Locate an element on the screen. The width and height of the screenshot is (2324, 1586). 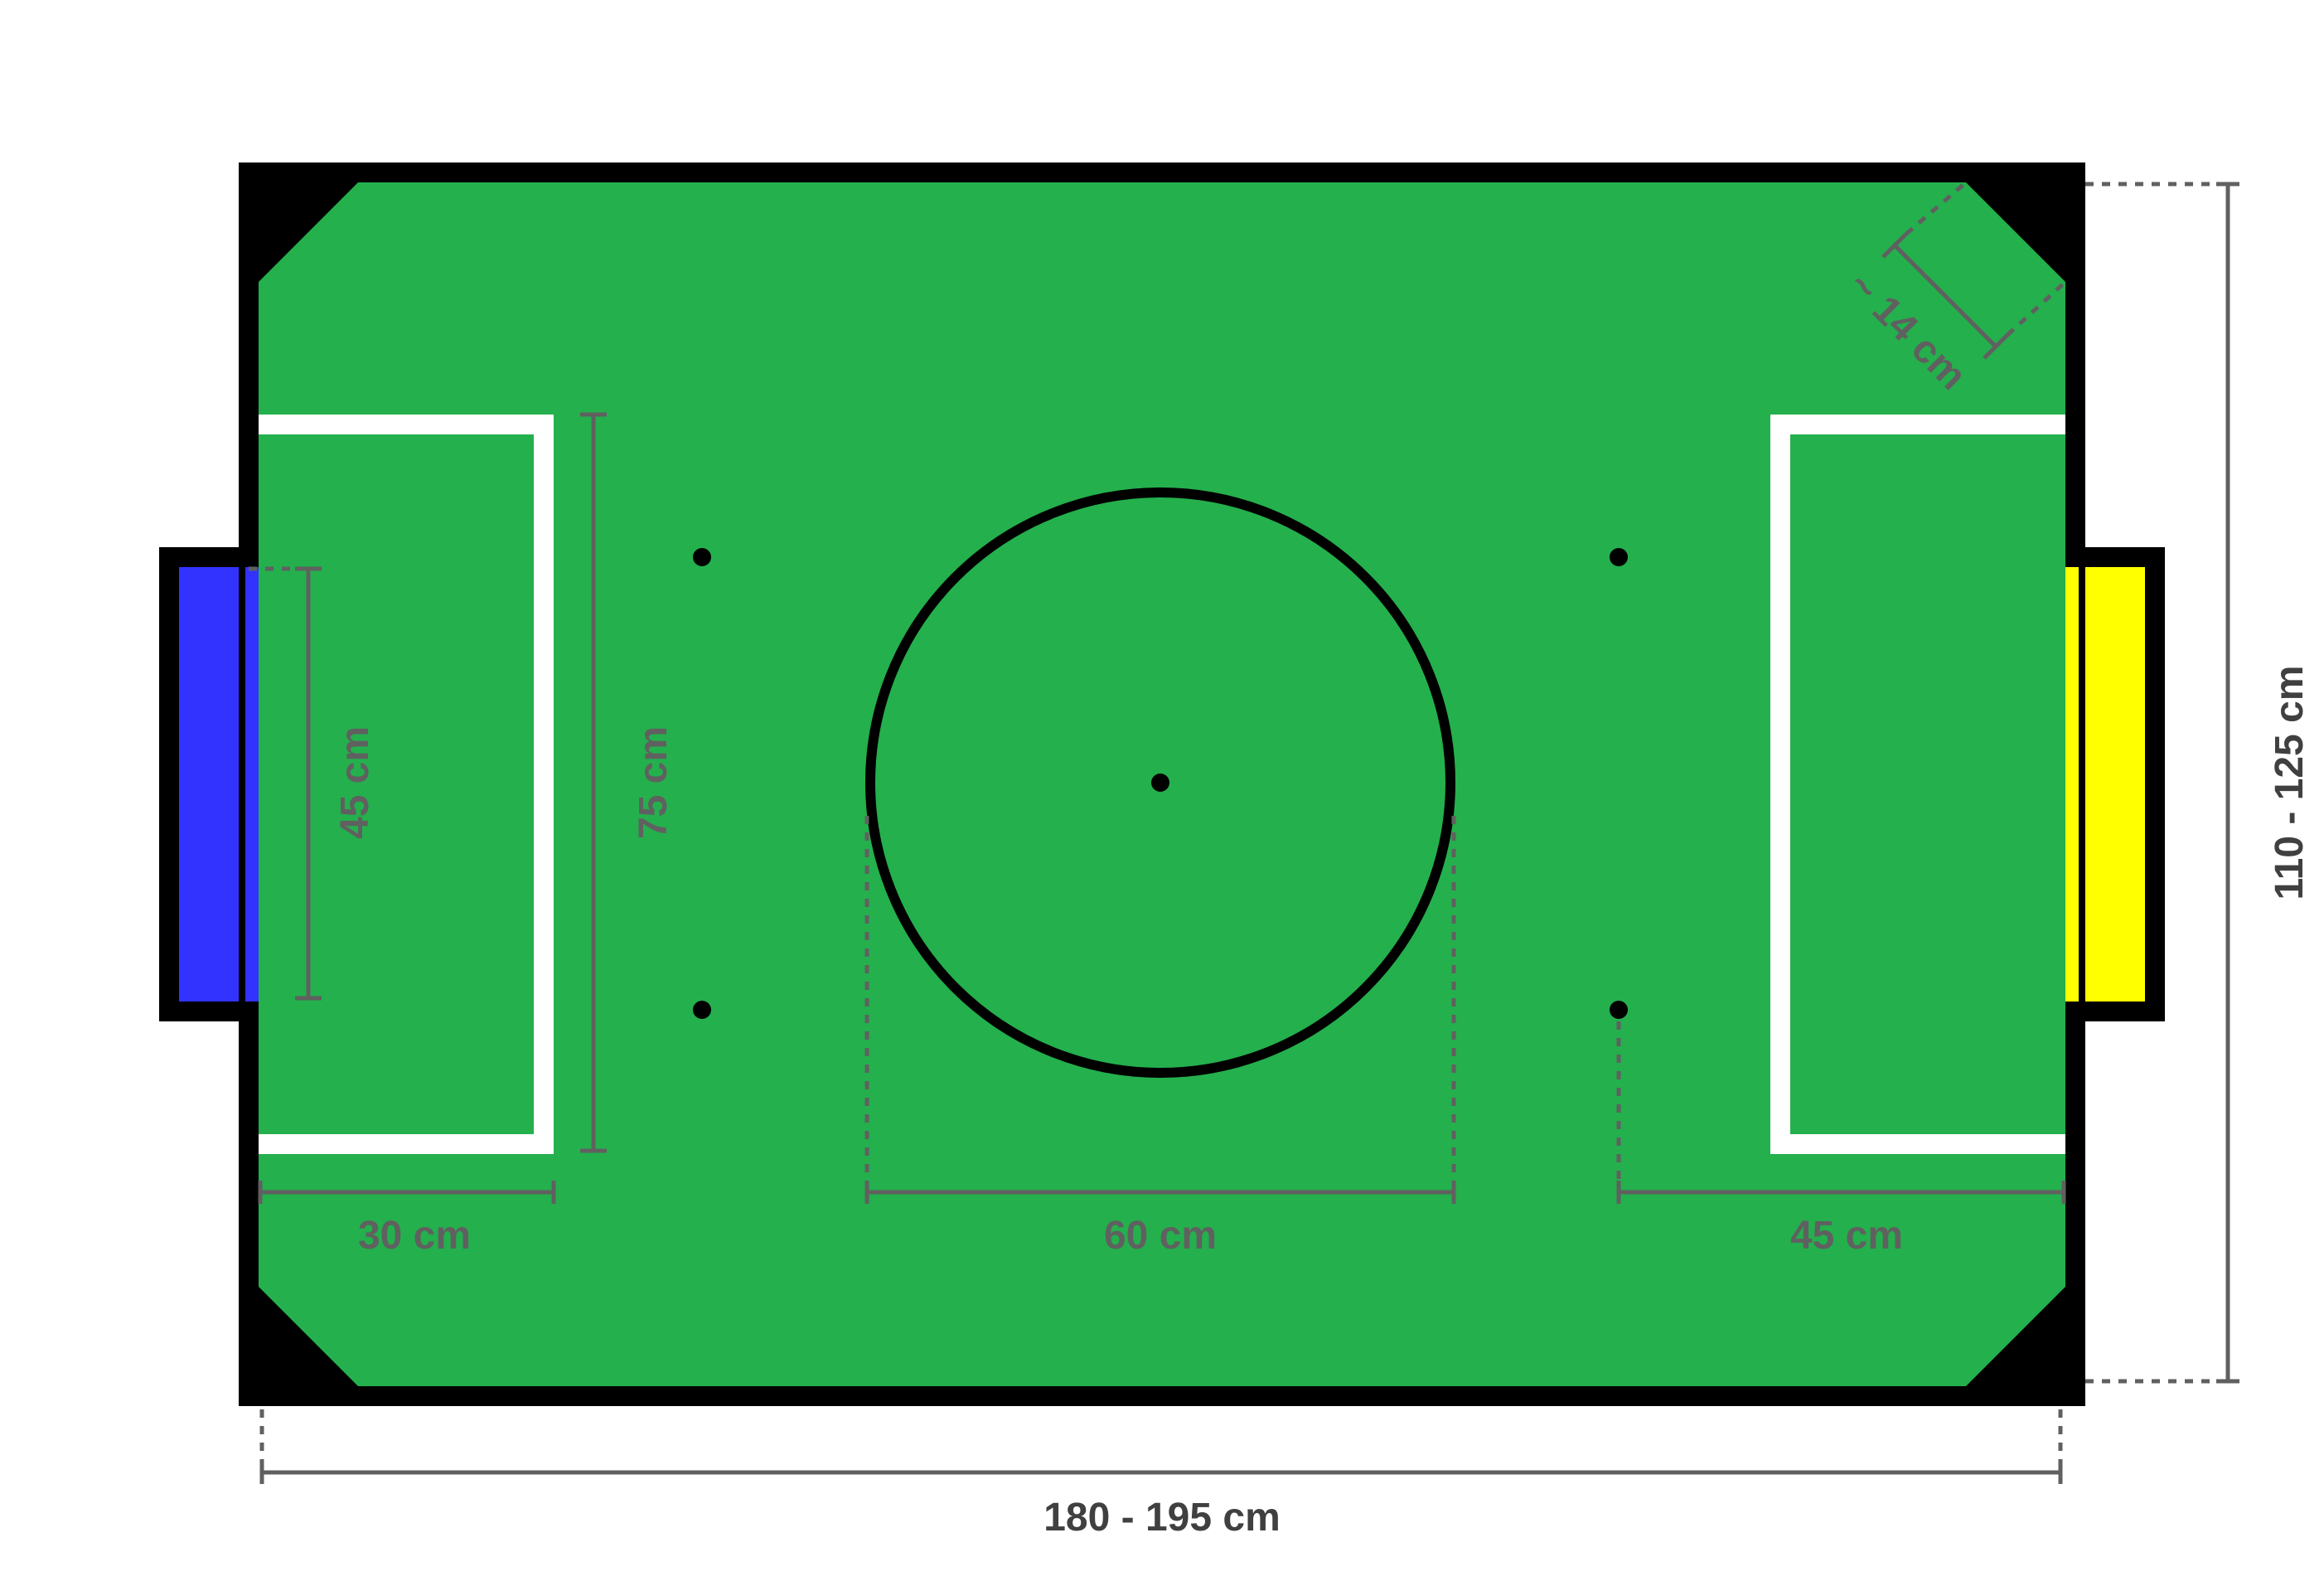
spot-distance-label: 45 cm is located at coordinates (1846, 1236).